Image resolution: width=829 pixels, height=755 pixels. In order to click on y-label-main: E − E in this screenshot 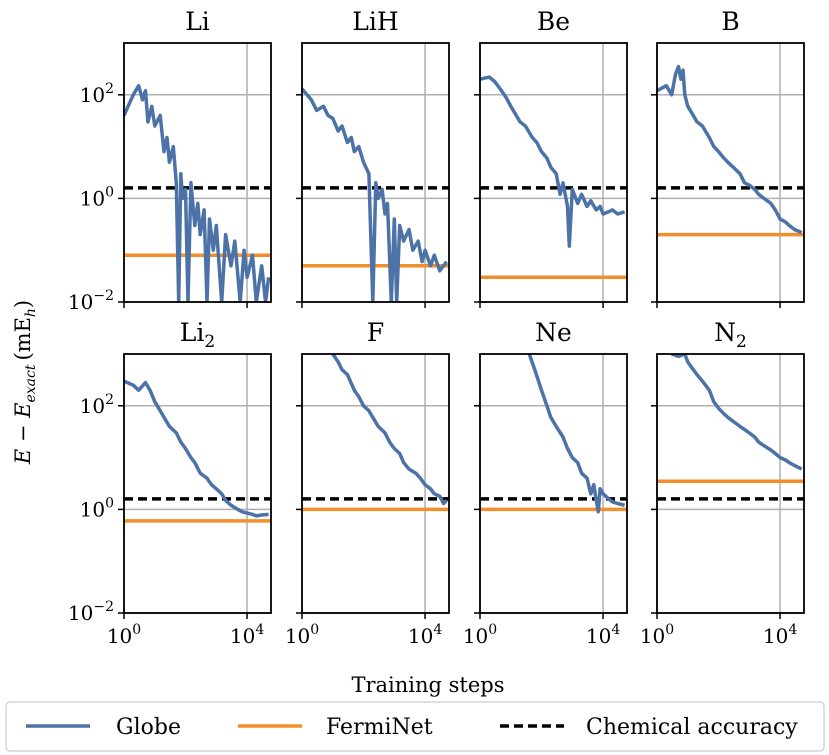, I will do `click(23, 434)`.